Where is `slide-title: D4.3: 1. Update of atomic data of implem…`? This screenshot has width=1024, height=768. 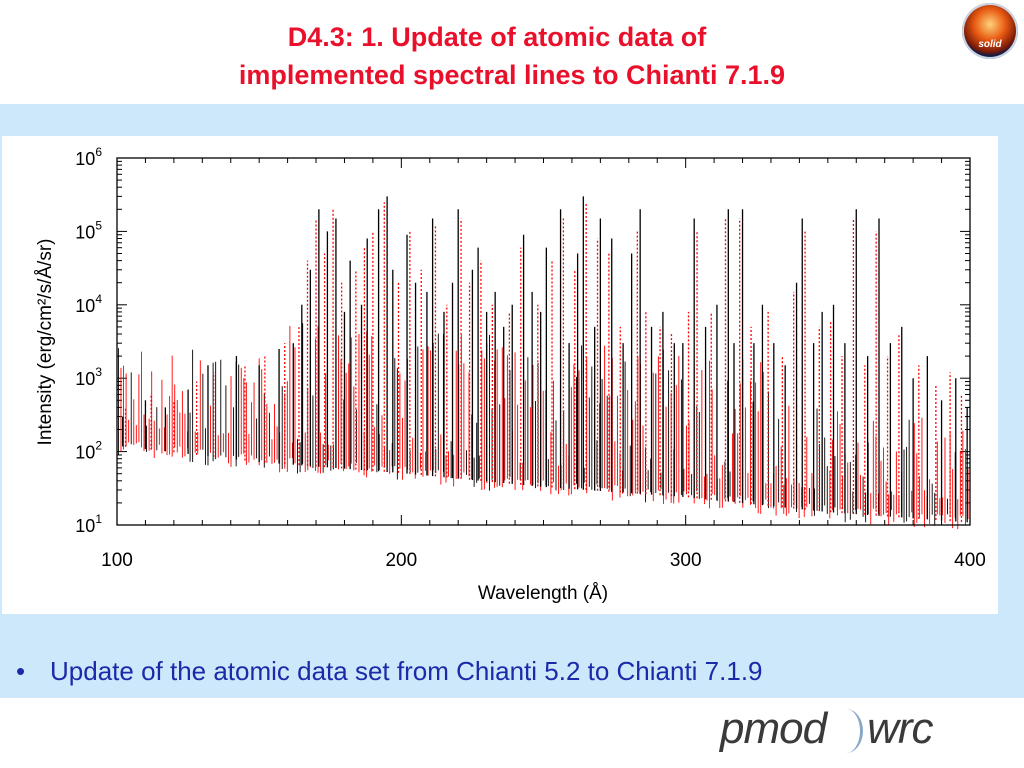
slide-title: D4.3: 1. Update of atomic data of implem… is located at coordinates (512, 56).